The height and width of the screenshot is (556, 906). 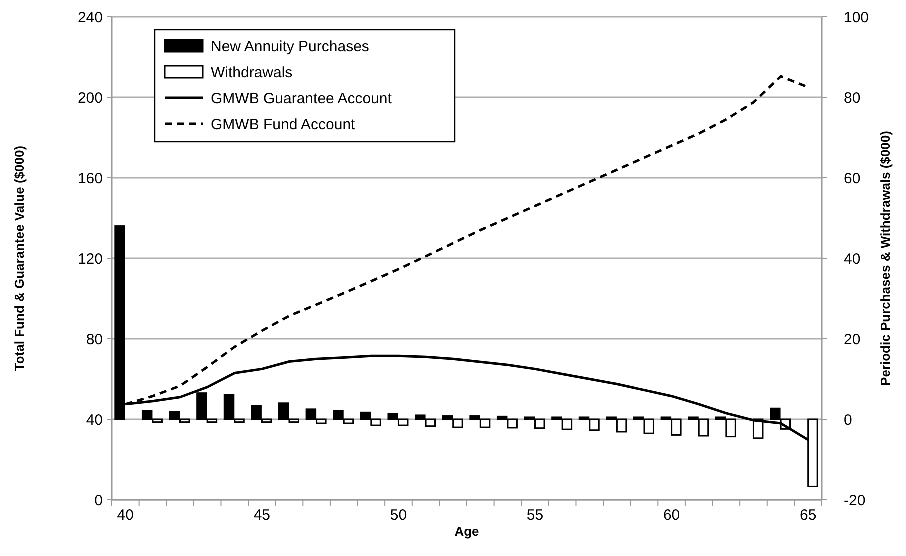 I want to click on y-tick-label: 120, so click(x=90, y=259).